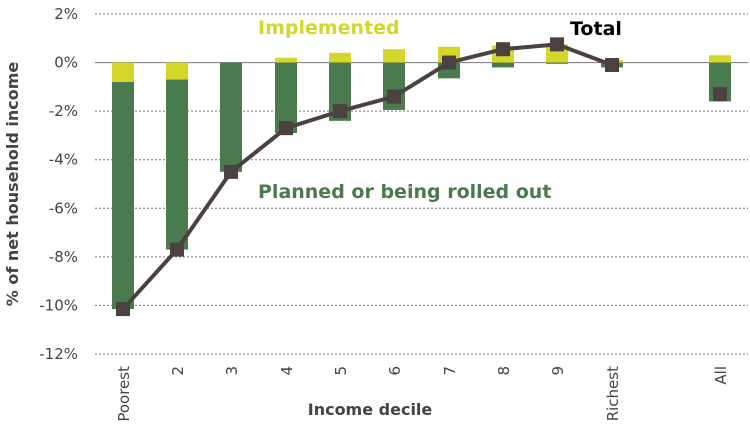 Image resolution: width=750 pixels, height=444 pixels. I want to click on y-tick-label: -2%, so click(63, 111).